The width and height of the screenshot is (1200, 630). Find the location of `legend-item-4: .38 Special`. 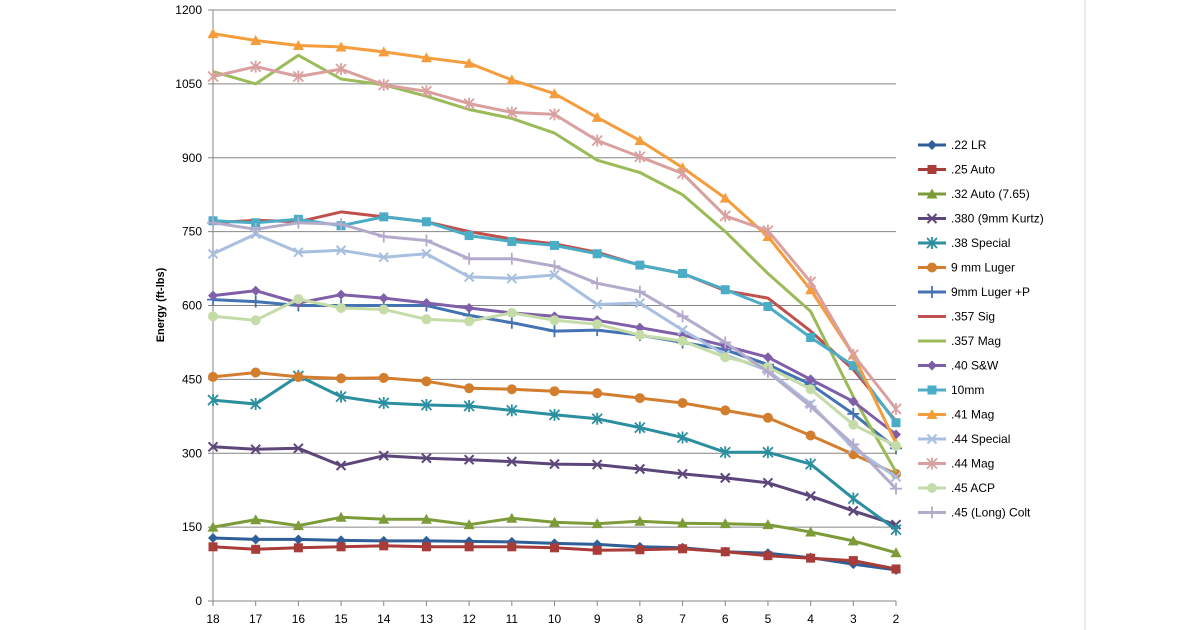

legend-item-4: .38 Special is located at coordinates (964, 243).